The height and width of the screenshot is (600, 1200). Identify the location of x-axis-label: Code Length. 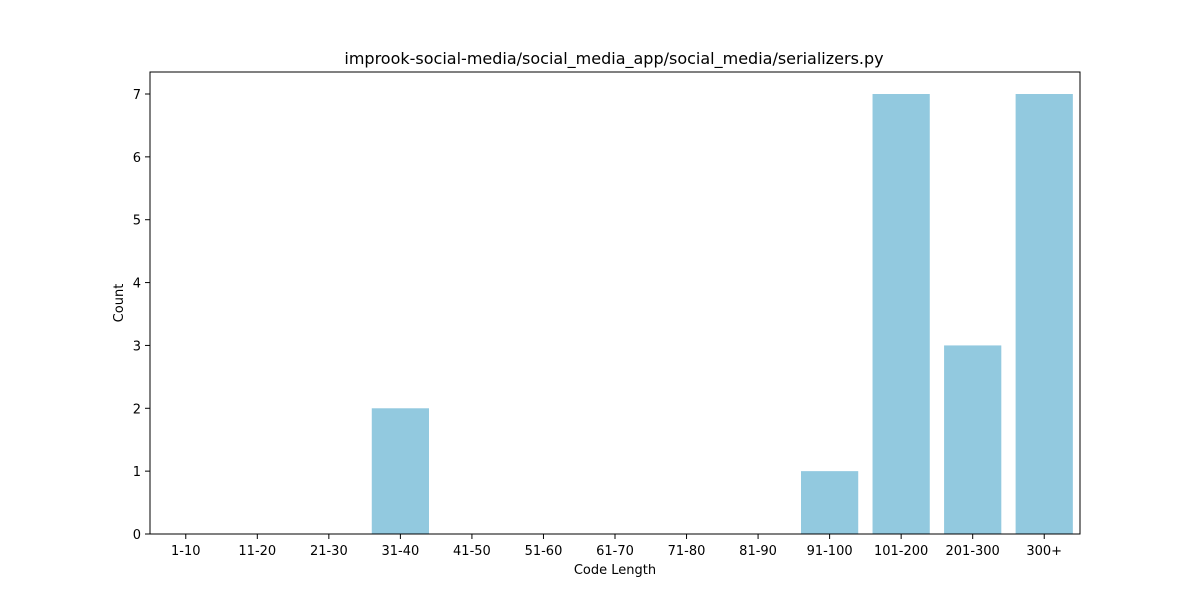
(615, 570).